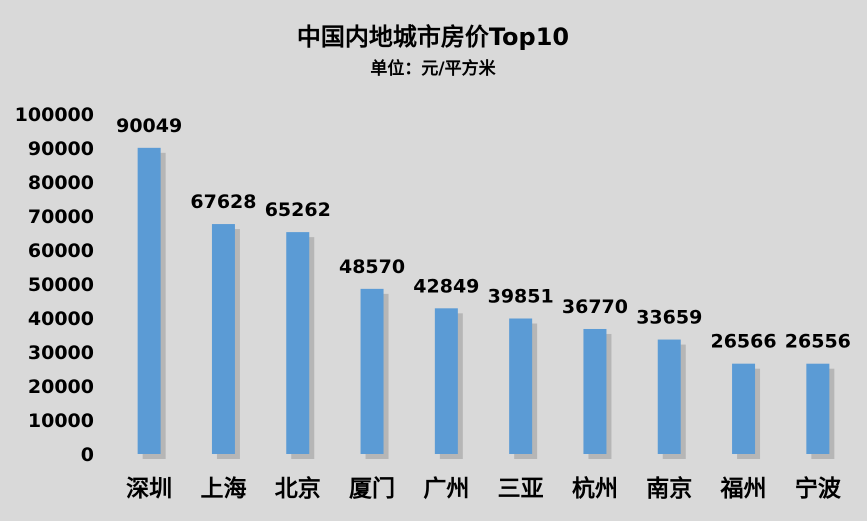  I want to click on data-label: 48570, so click(372, 267).